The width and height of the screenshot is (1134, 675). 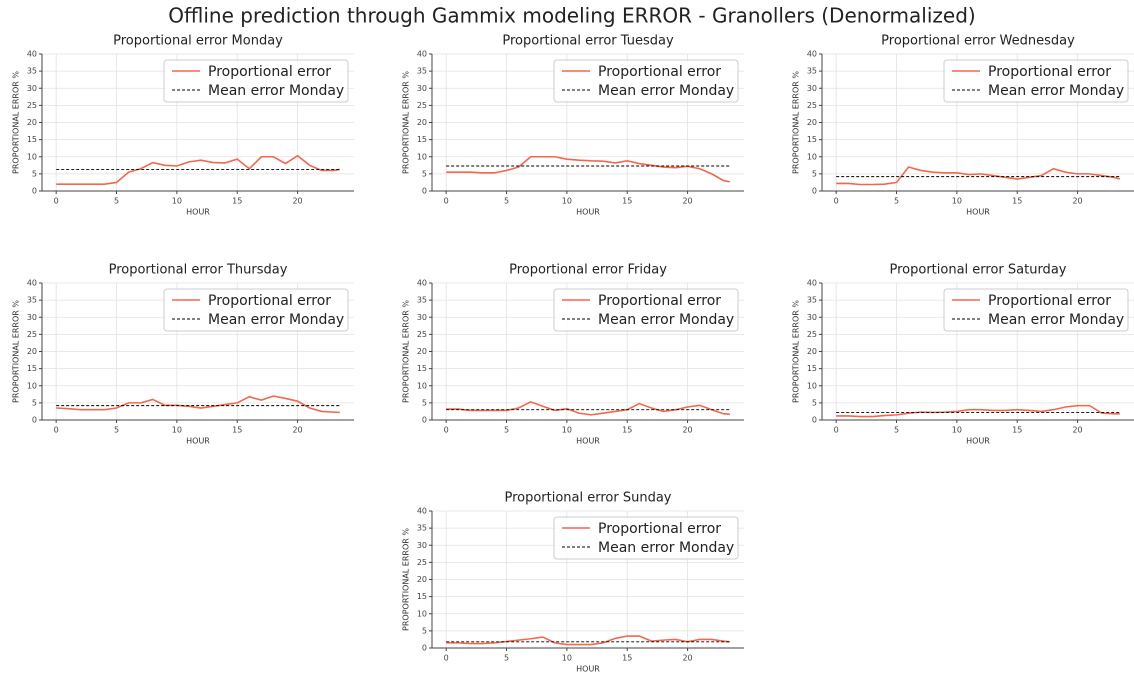 I want to click on chart-title: Proportional error Sunday, so click(x=587, y=498).